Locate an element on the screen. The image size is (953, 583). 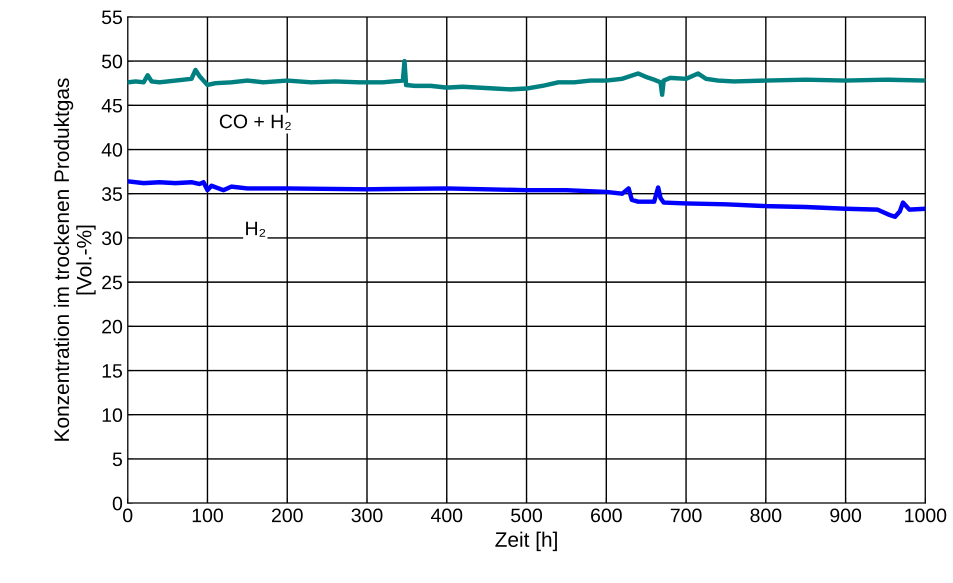
y-tick-label: 5 is located at coordinates (117, 459).